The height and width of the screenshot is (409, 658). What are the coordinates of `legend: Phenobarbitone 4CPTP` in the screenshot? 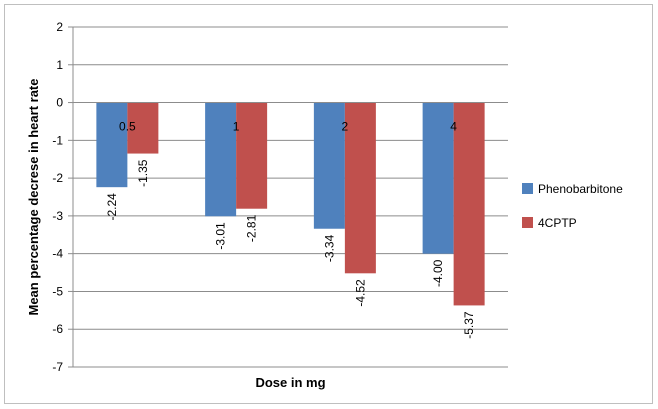 It's located at (572, 206).